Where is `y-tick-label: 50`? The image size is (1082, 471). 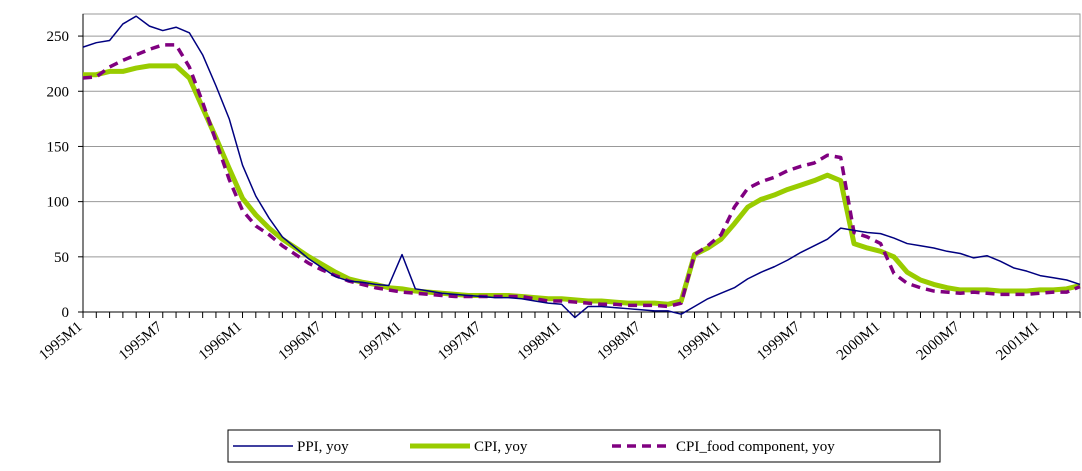
y-tick-label: 50 is located at coordinates (61, 258).